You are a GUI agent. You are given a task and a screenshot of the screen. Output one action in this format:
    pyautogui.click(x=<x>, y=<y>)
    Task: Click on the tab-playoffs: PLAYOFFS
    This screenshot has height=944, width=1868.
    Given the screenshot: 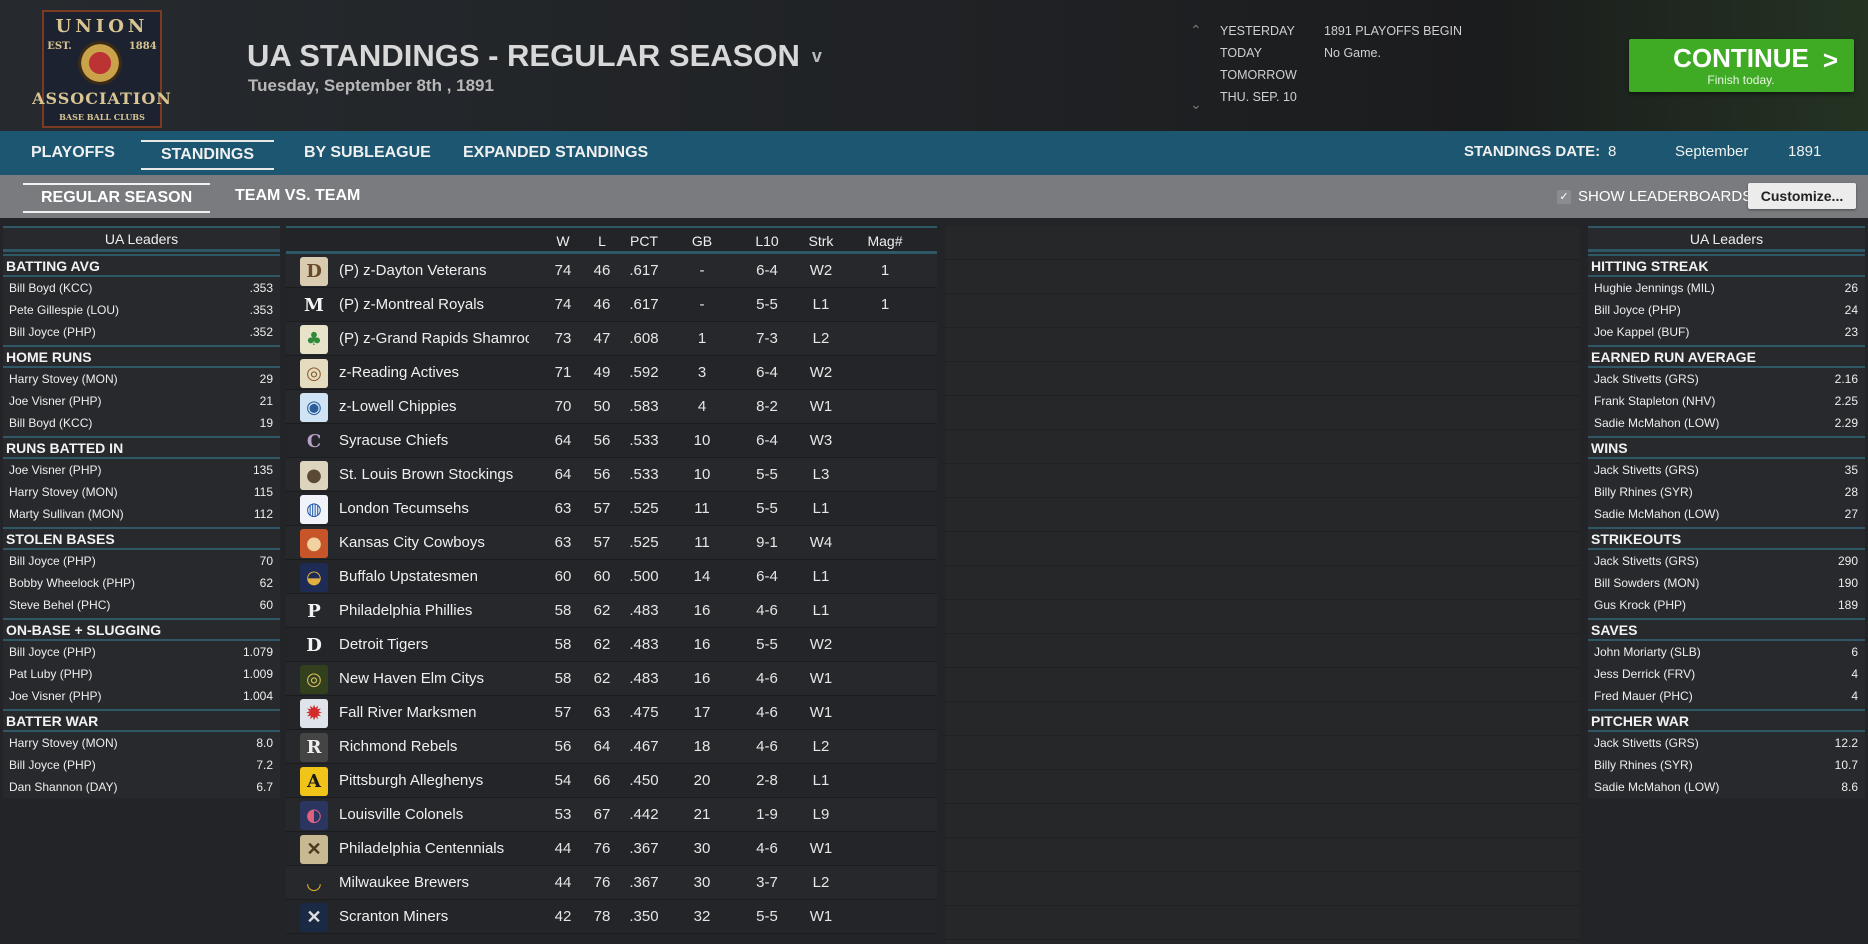 What is the action you would take?
    pyautogui.click(x=73, y=152)
    